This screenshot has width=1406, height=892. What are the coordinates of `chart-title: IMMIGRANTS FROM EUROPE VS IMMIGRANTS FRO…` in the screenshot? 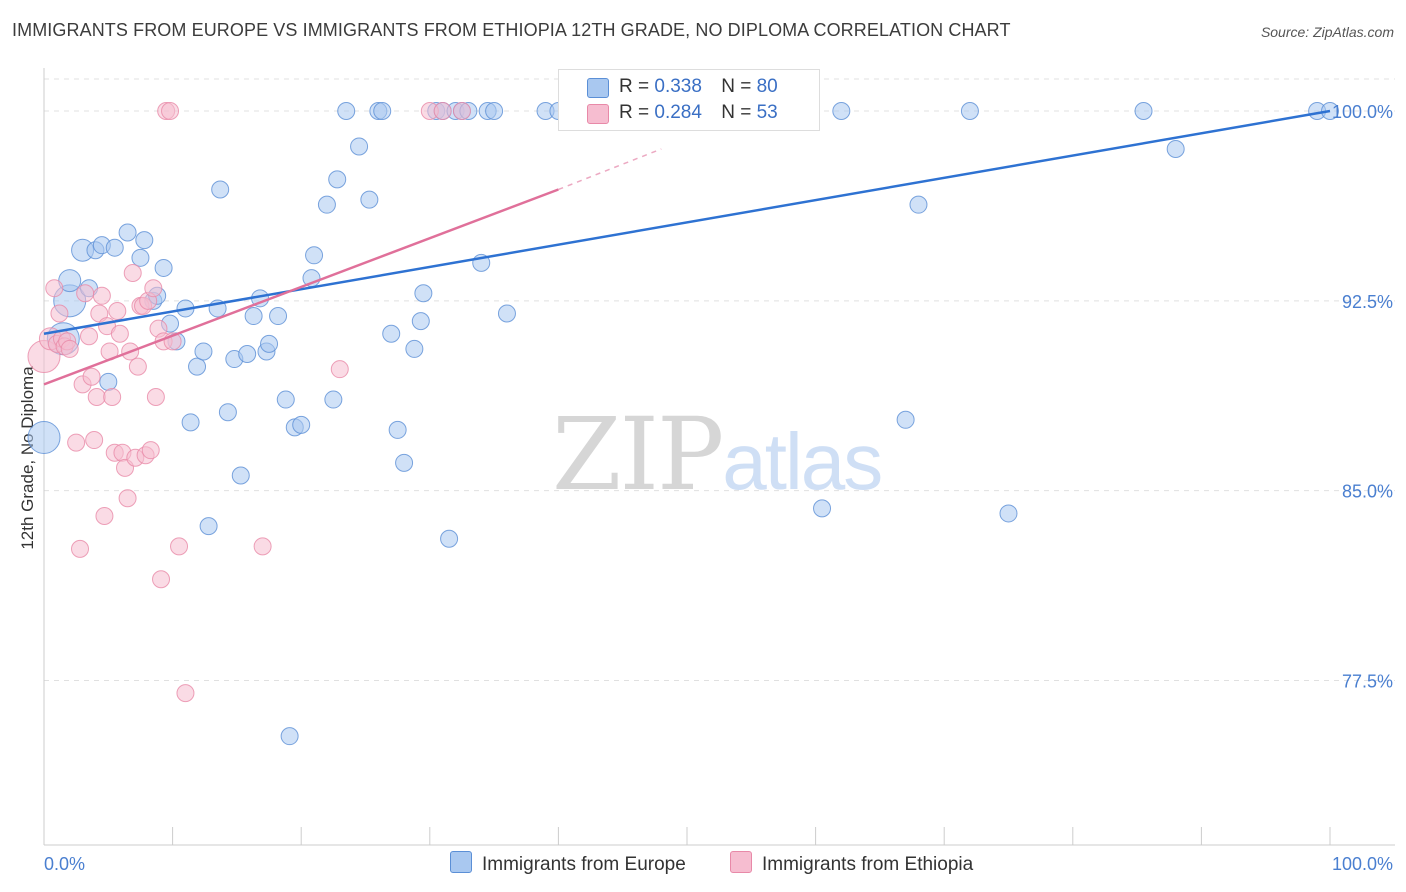 It's located at (511, 30).